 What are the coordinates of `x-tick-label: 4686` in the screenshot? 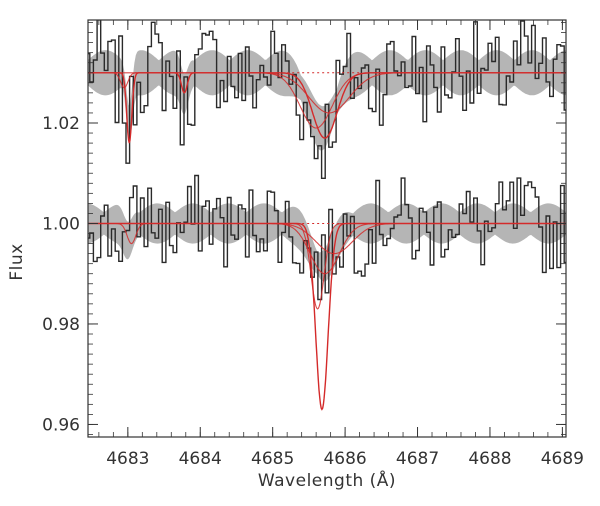 It's located at (344, 459).